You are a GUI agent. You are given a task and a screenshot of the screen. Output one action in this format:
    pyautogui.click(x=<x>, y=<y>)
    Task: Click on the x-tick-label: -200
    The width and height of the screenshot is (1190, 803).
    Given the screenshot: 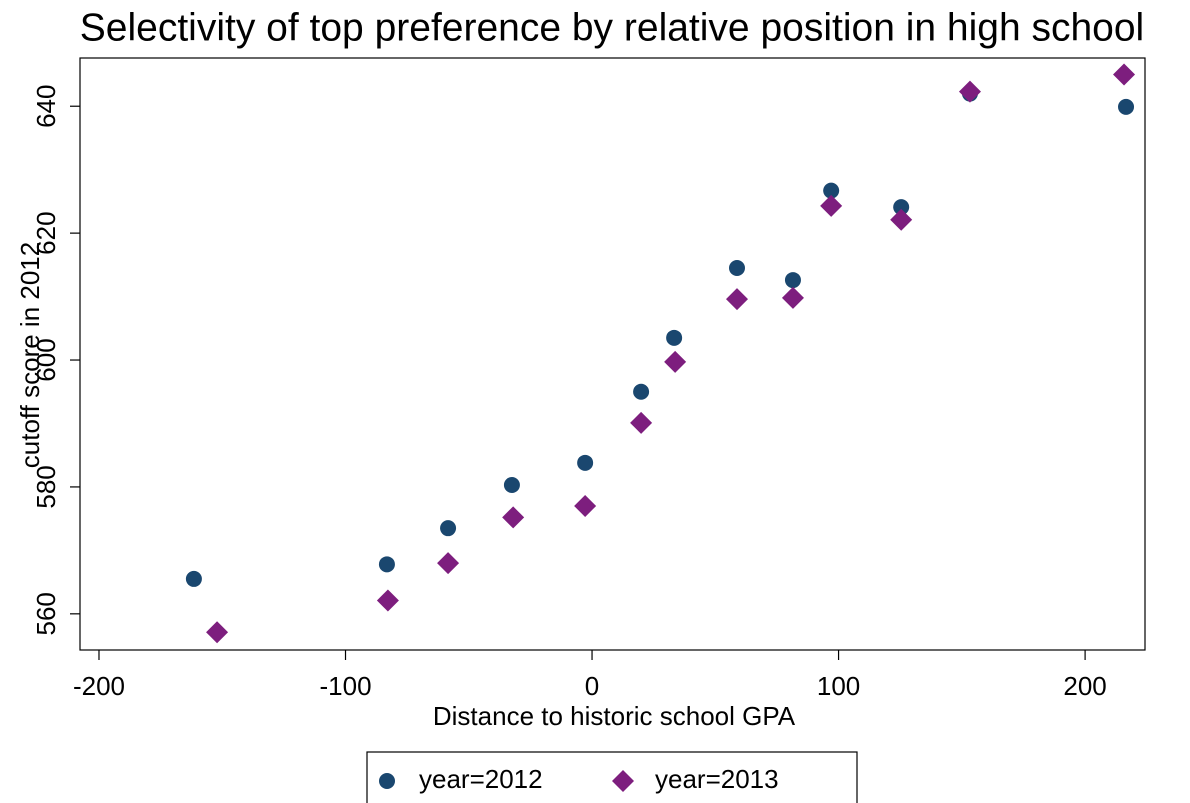 What is the action you would take?
    pyautogui.click(x=99, y=686)
    